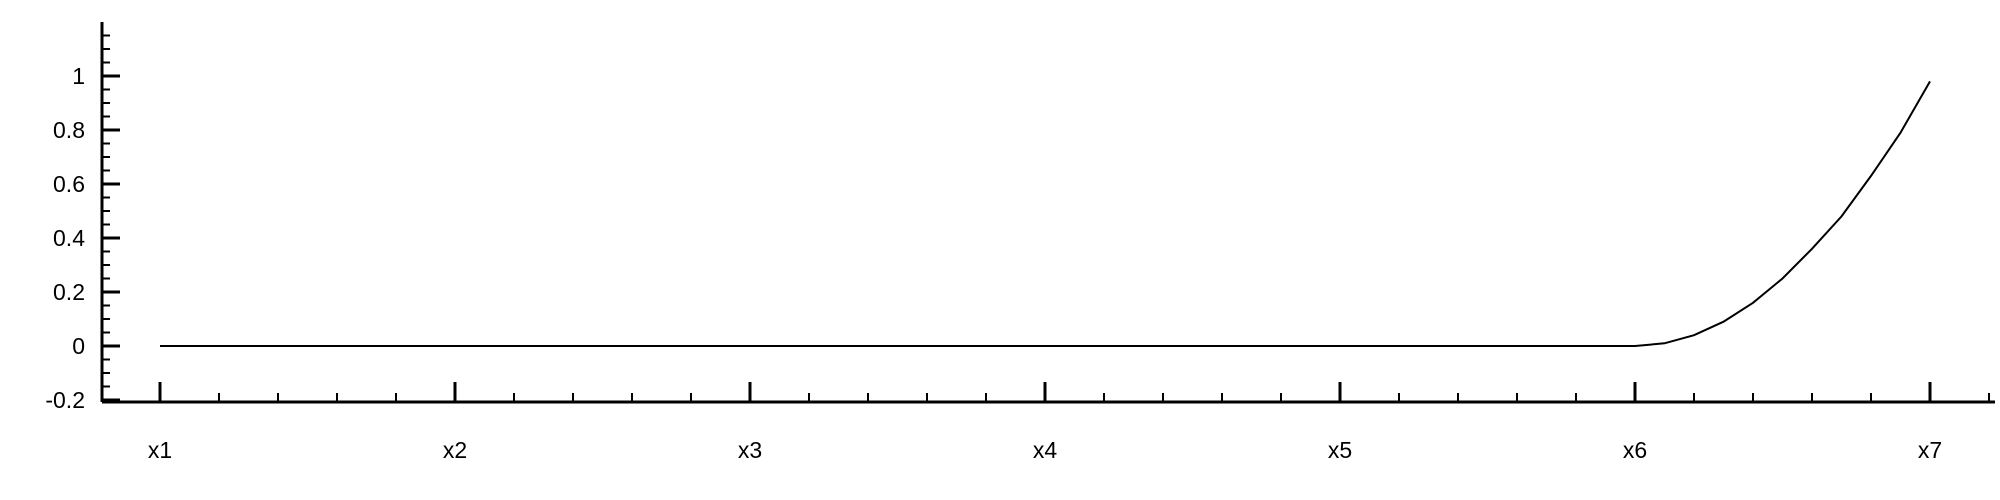 The height and width of the screenshot is (500, 2000). What do you see at coordinates (69, 130) in the screenshot?
I see `y-tick-label: 0.8` at bounding box center [69, 130].